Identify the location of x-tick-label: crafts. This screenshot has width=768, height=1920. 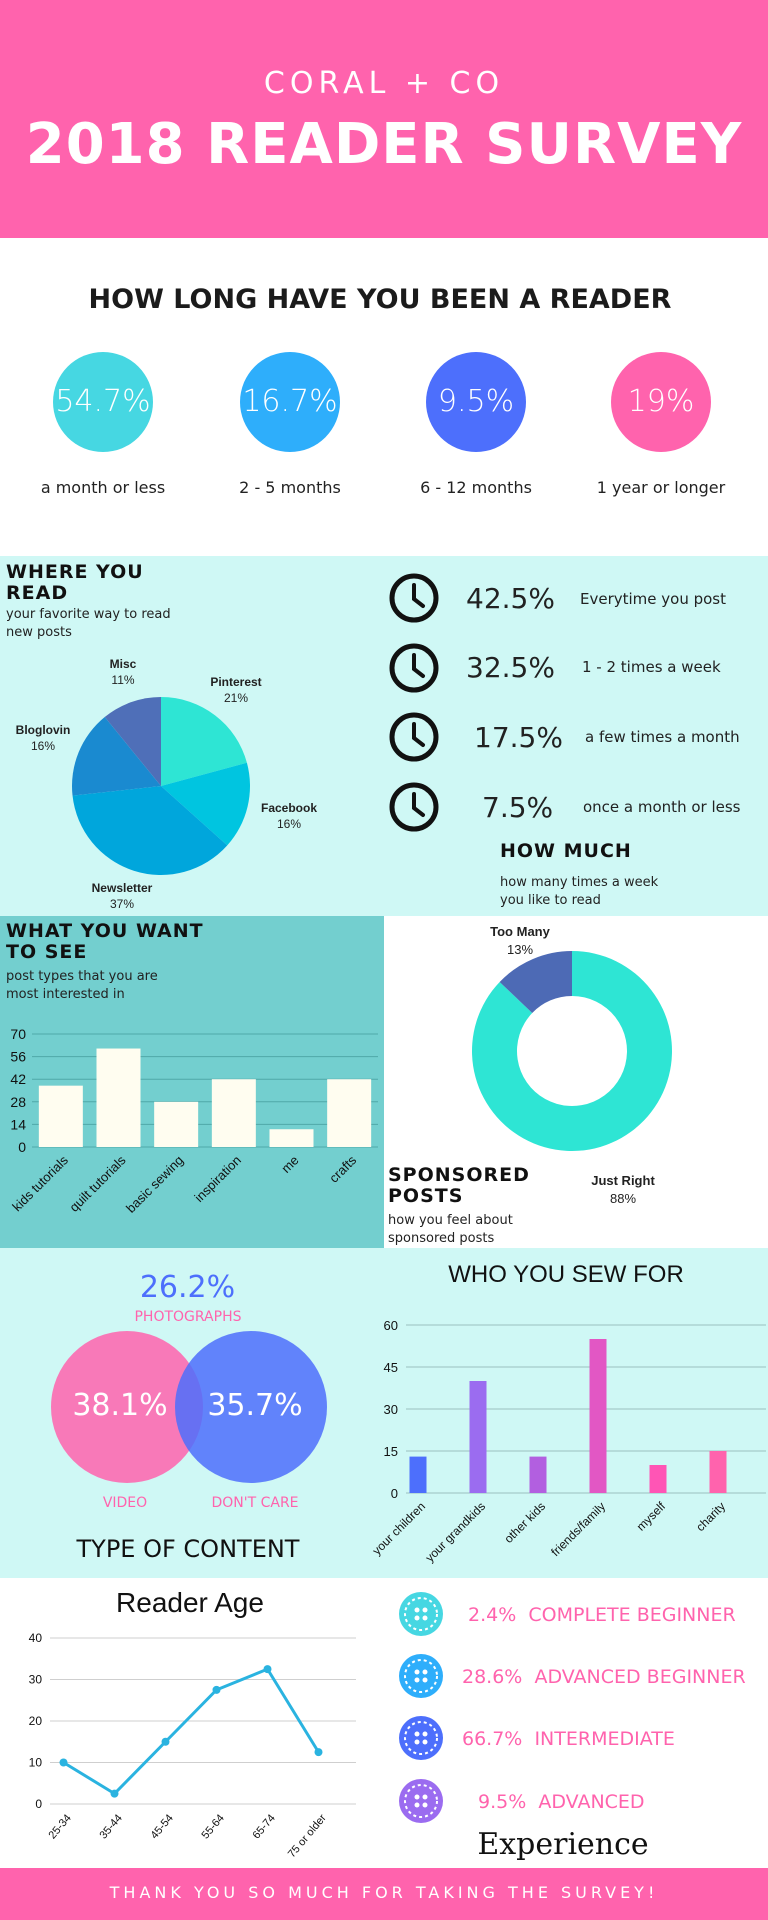
(342, 1168).